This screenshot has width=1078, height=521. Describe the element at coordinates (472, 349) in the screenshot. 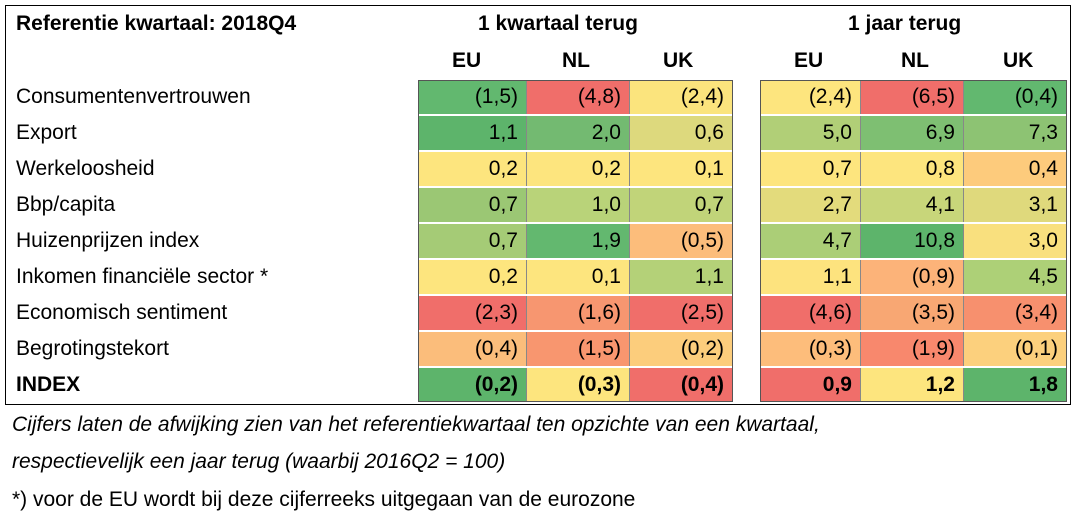

I see `cell-eu-quarter: (0,4)` at that location.